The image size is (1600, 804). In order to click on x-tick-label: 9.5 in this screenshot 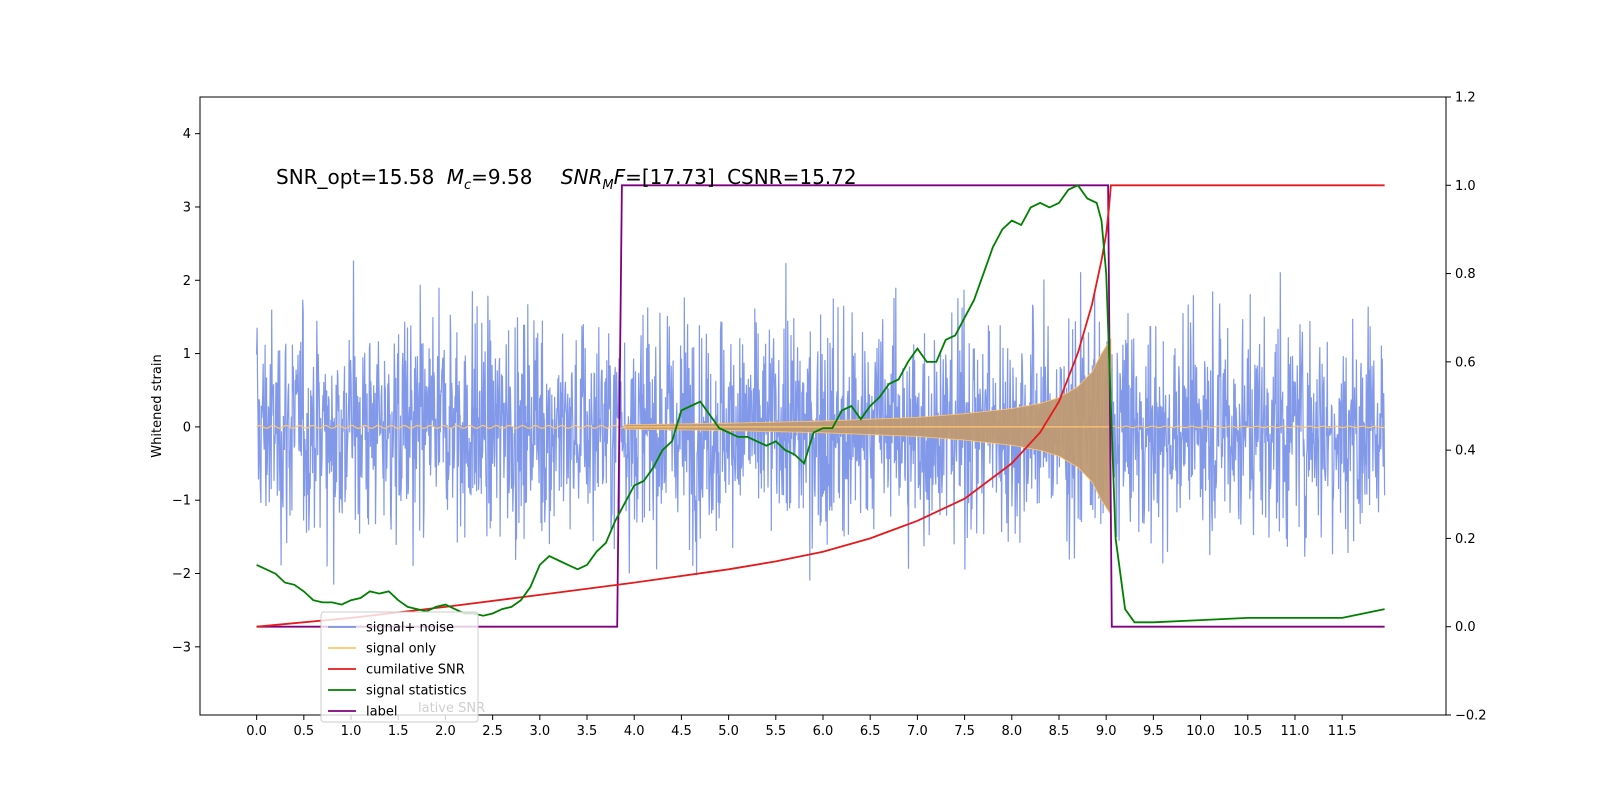, I will do `click(1153, 731)`.